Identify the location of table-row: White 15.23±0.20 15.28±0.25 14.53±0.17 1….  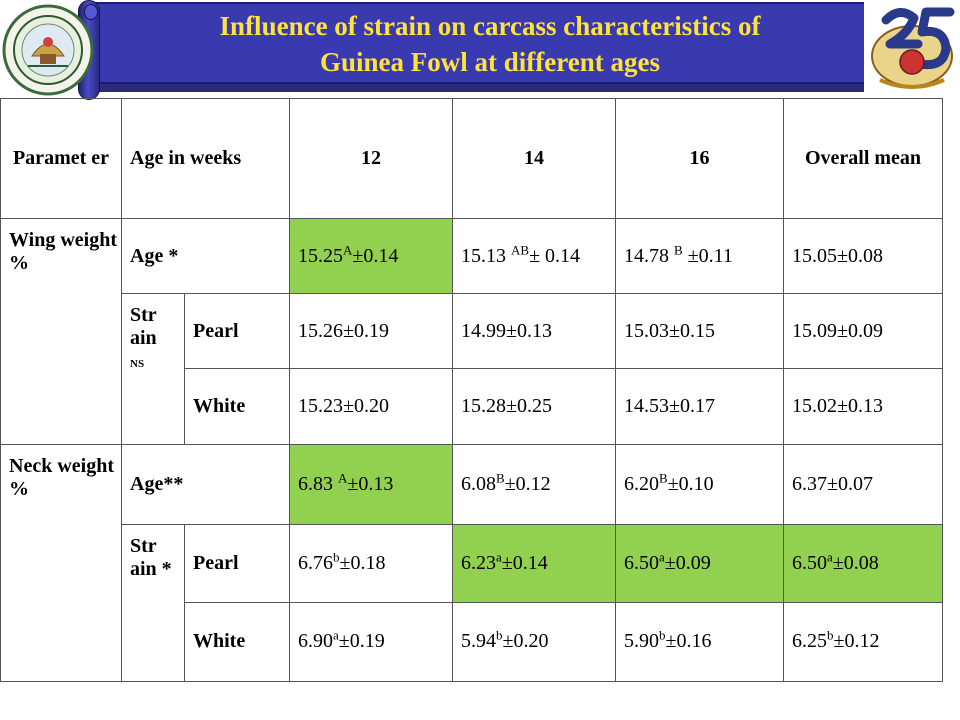
(472, 406).